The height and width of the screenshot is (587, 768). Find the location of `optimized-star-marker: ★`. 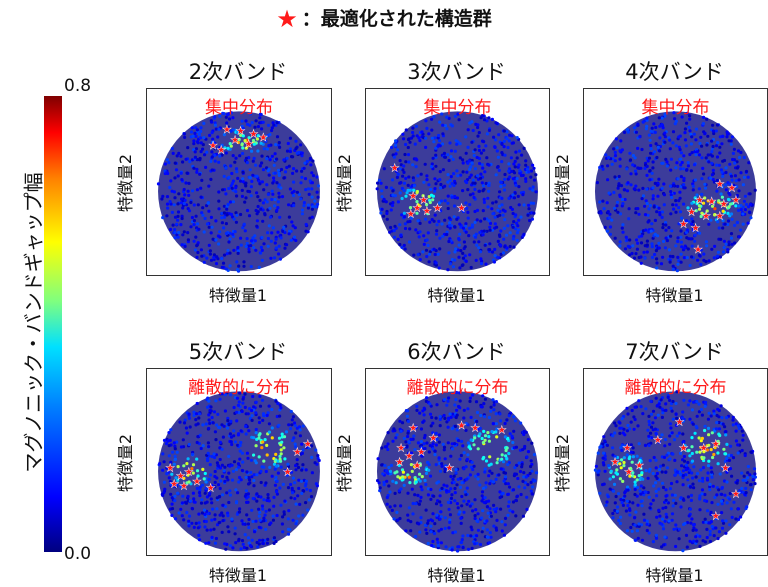

optimized-star-marker: ★ is located at coordinates (698, 249).